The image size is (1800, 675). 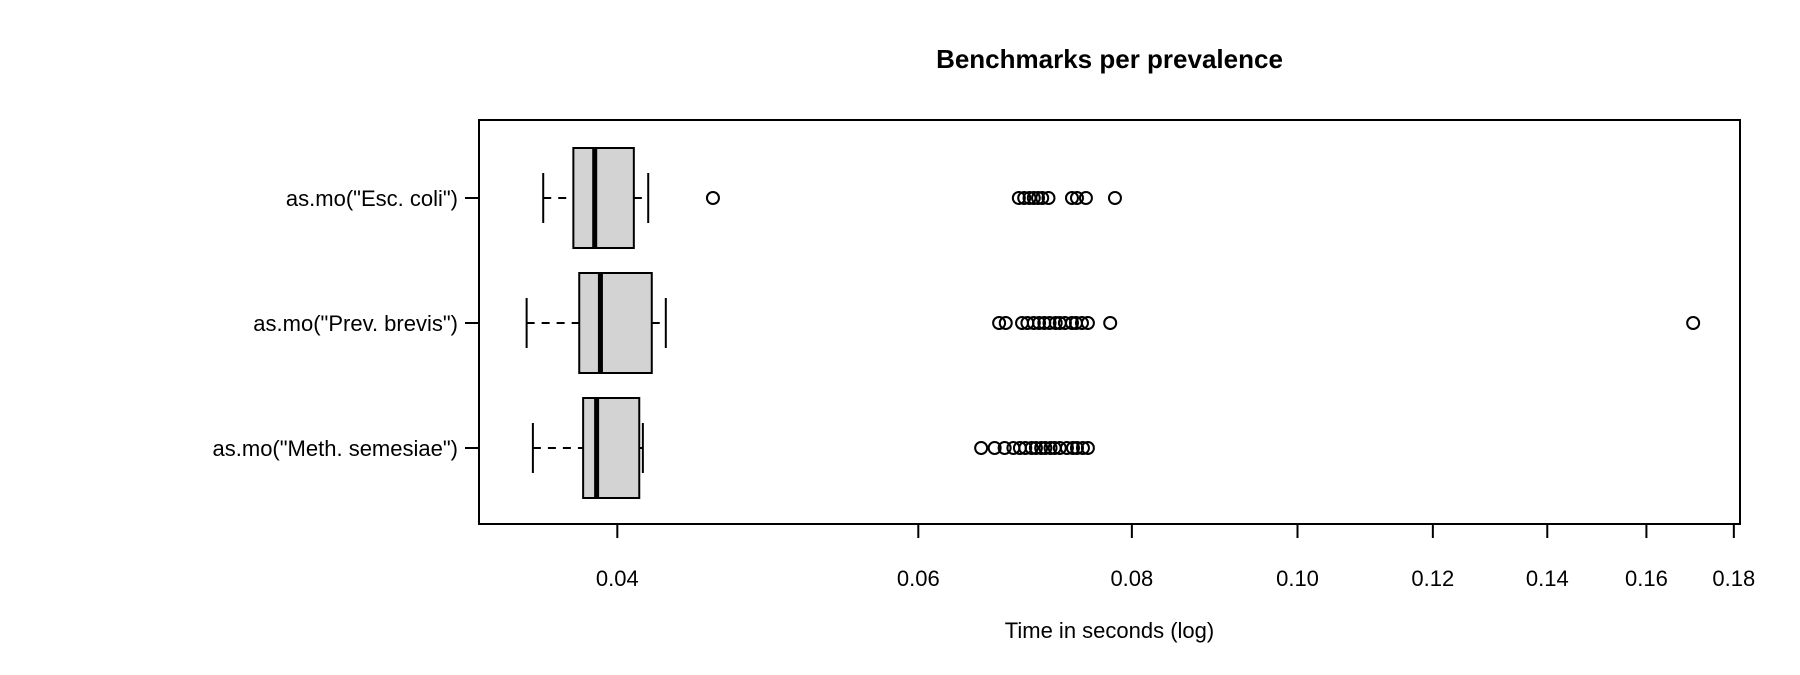 What do you see at coordinates (617, 578) in the screenshot?
I see `x-tick-label: 0.04` at bounding box center [617, 578].